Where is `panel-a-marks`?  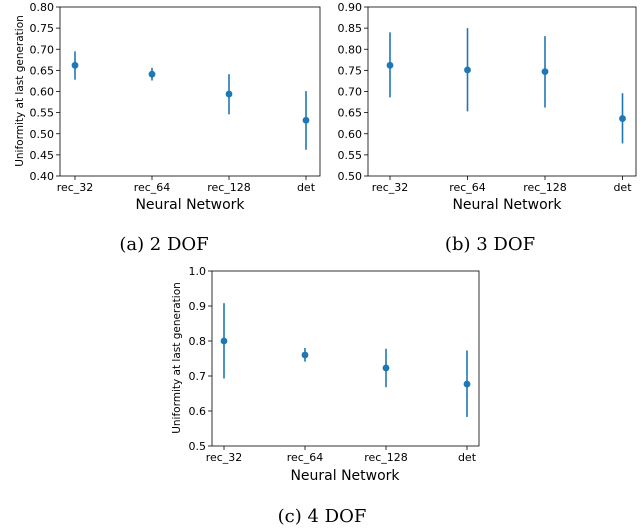 panel-a-marks is located at coordinates (190, 100).